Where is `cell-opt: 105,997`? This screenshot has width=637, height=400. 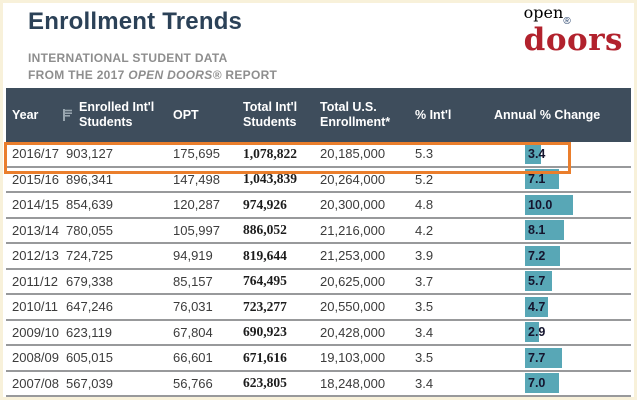 cell-opt: 105,997 is located at coordinates (196, 230).